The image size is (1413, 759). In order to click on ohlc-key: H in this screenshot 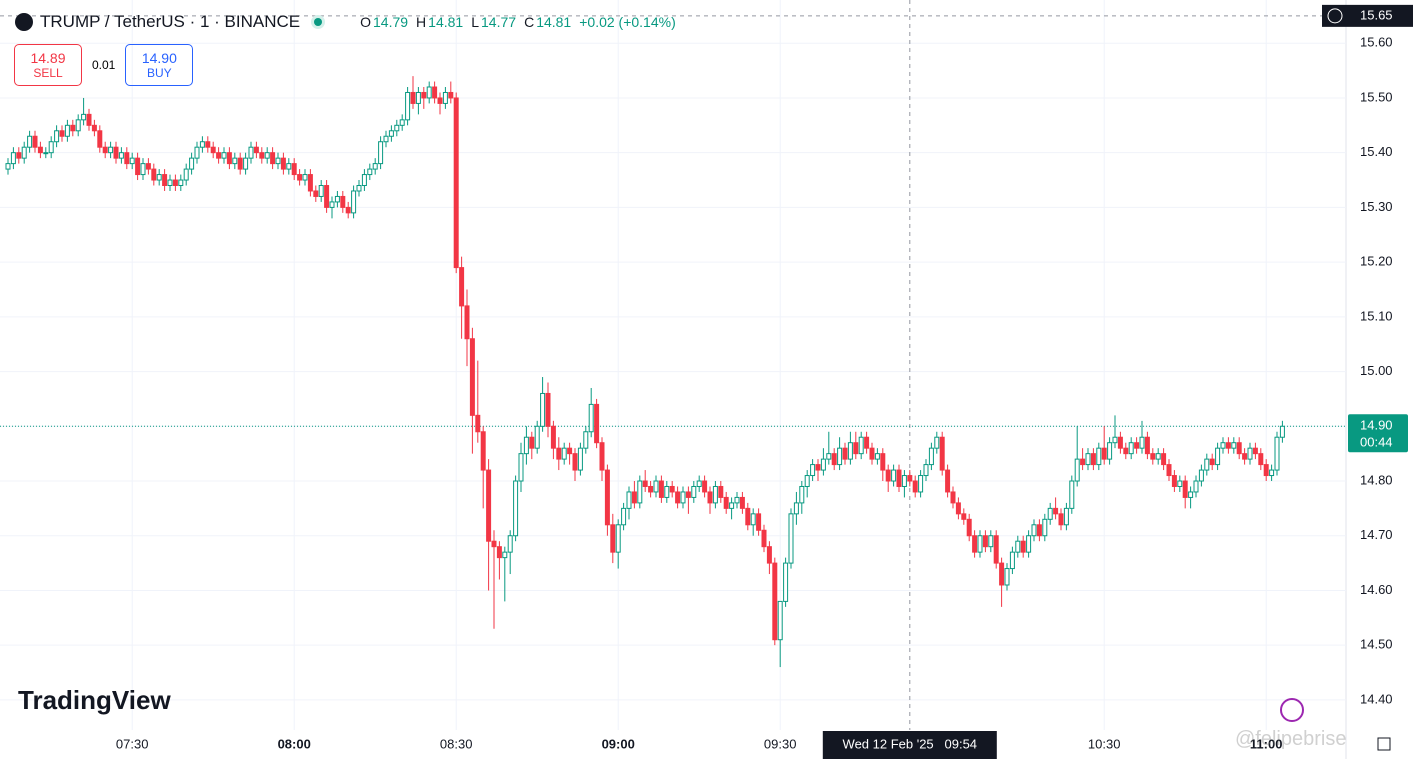, I will do `click(421, 22)`.